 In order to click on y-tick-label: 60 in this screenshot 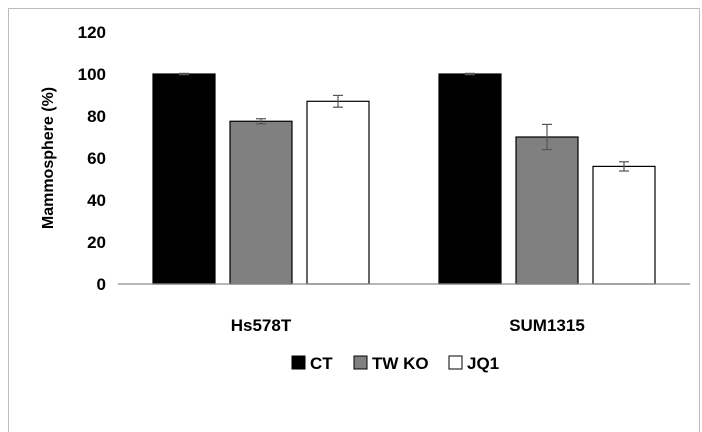, I will do `click(96, 158)`.